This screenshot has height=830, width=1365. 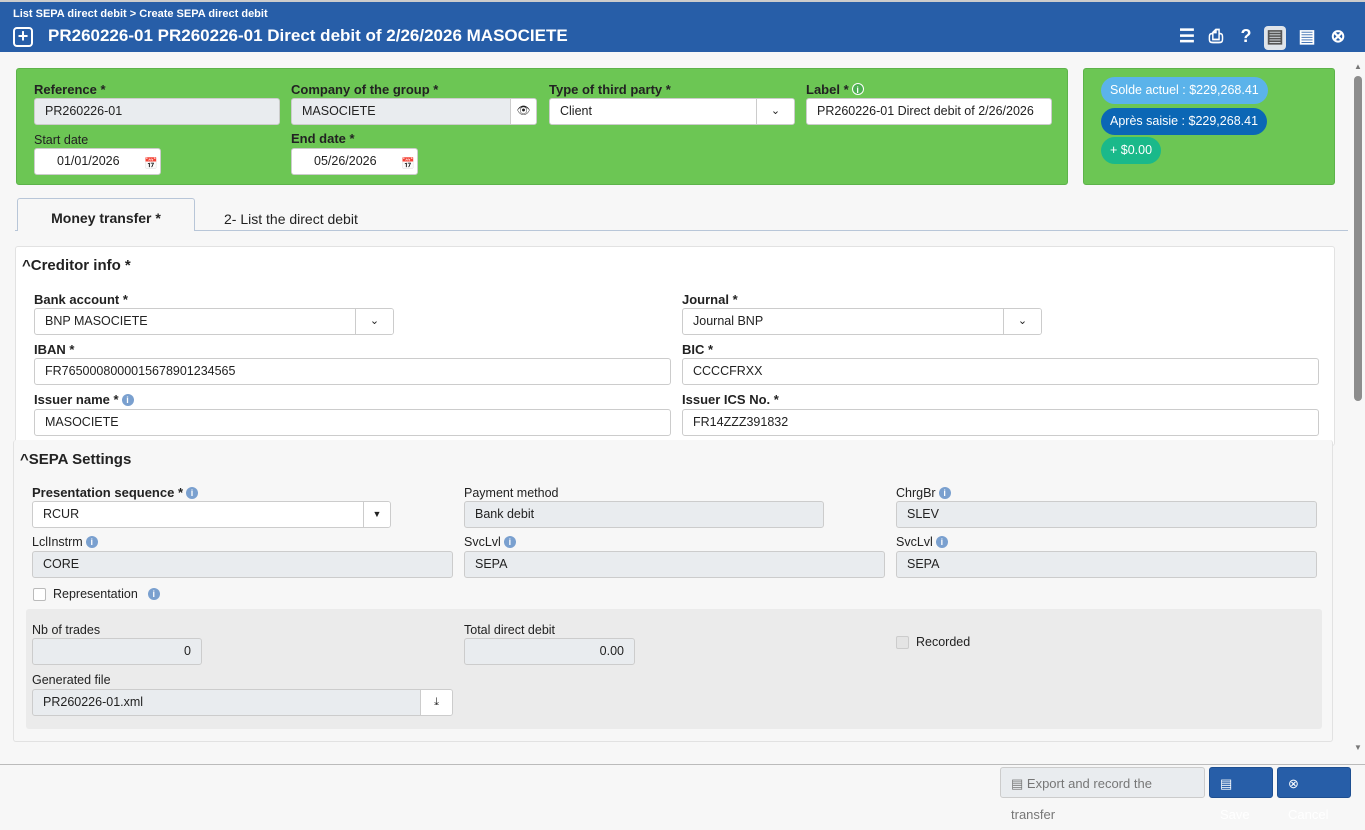 What do you see at coordinates (510, 630) in the screenshot?
I see `total-direct-debit-label: Total direct debit` at bounding box center [510, 630].